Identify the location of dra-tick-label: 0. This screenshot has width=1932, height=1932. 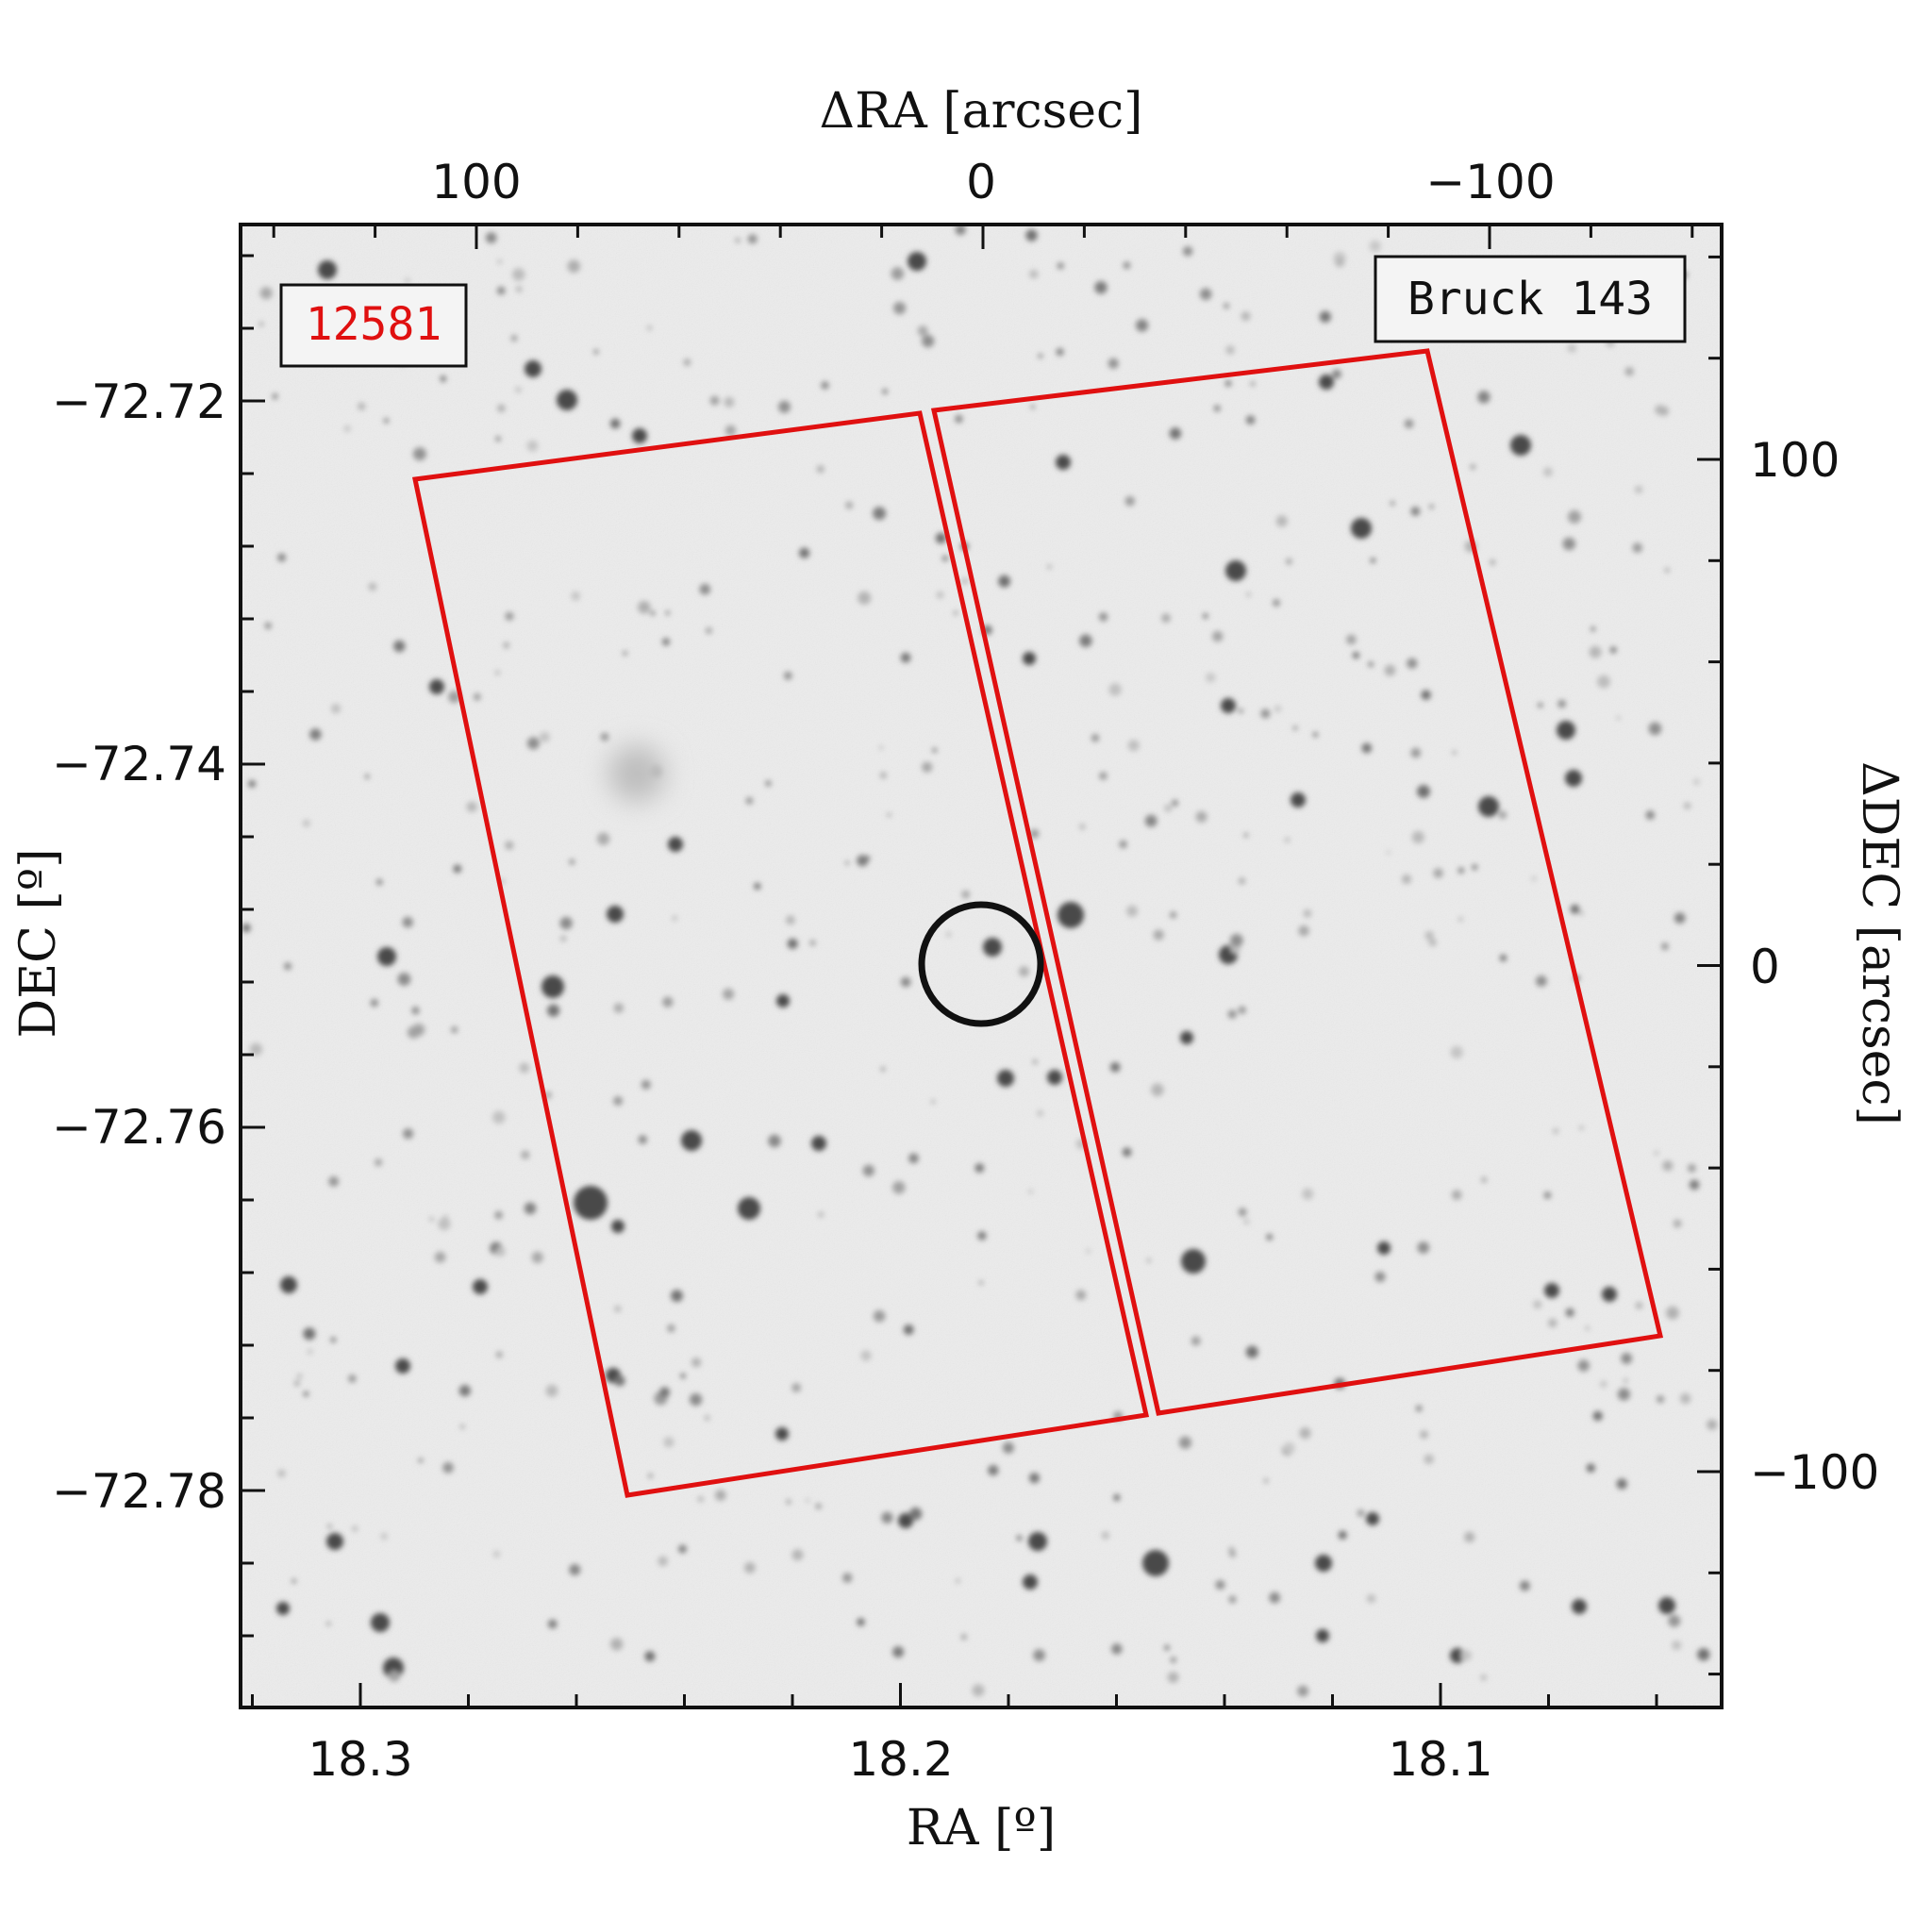
(981, 182).